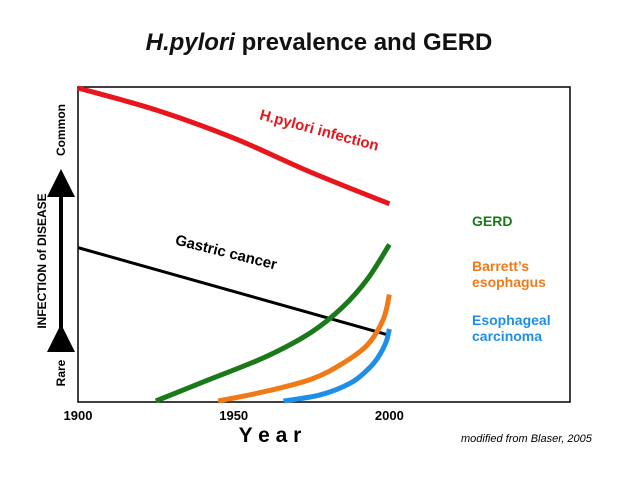 This screenshot has width=638, height=479. Describe the element at coordinates (42, 260) in the screenshot. I see `y-axis-label: INFECTION of DISEASE` at that location.